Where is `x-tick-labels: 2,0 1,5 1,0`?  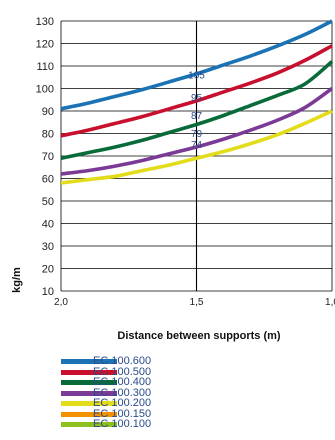
x-tick-labels: 2,0 1,5 1,0 is located at coordinates (194, 302).